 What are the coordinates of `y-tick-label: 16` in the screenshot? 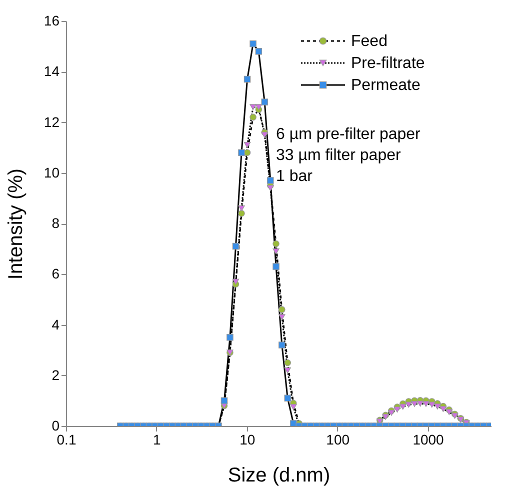 It's located at (52, 20).